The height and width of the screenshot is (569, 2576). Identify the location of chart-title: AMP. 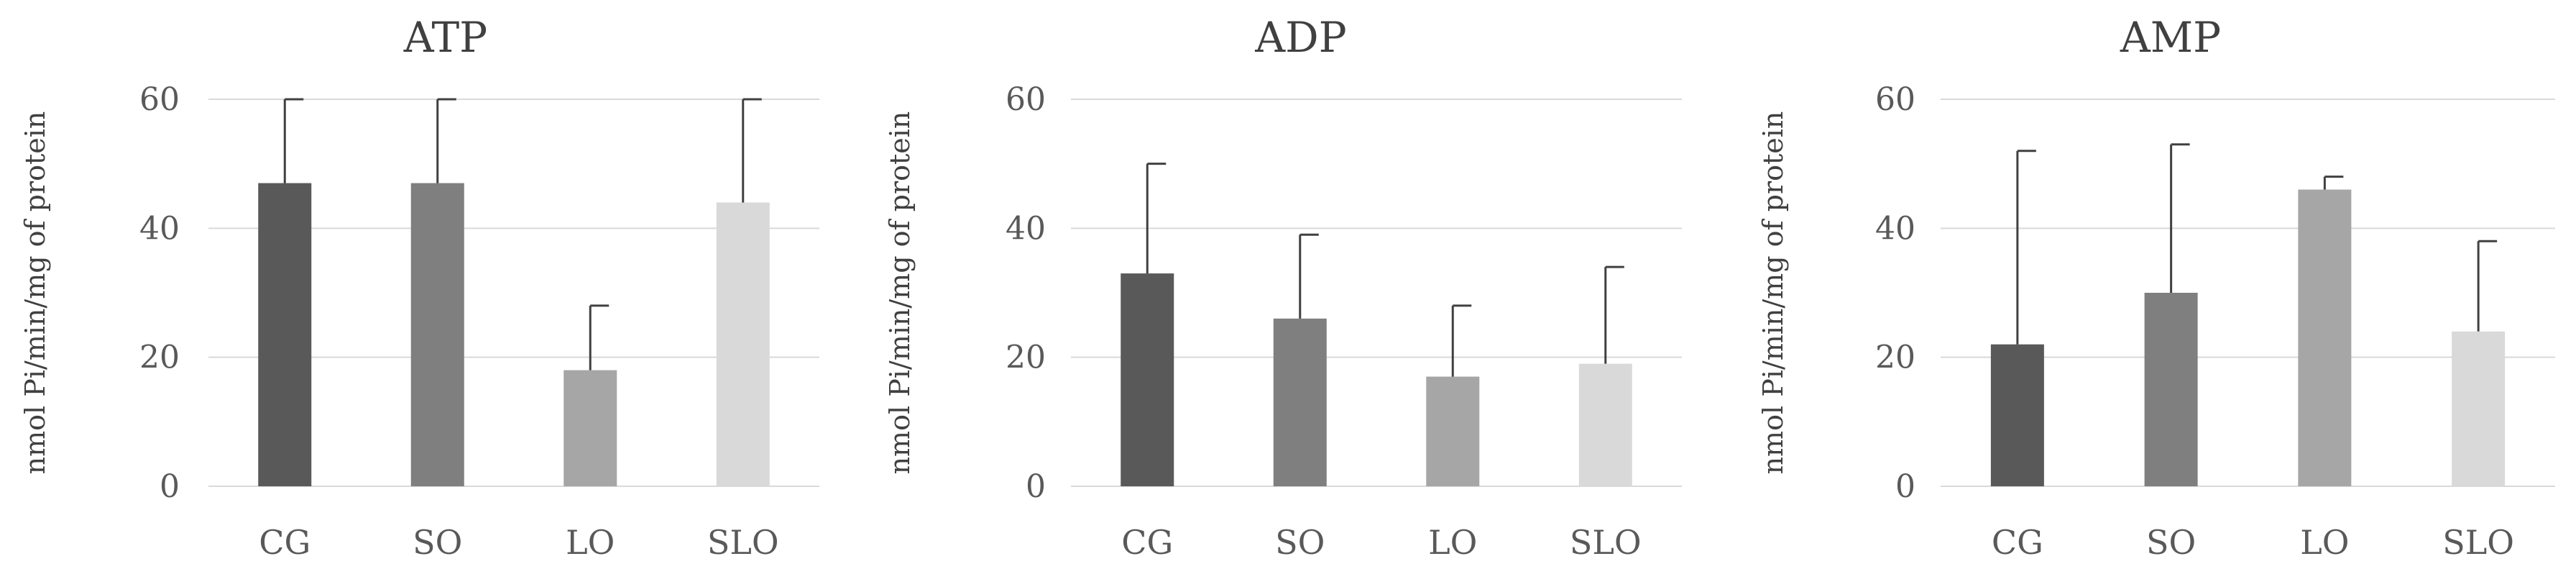
(2170, 38).